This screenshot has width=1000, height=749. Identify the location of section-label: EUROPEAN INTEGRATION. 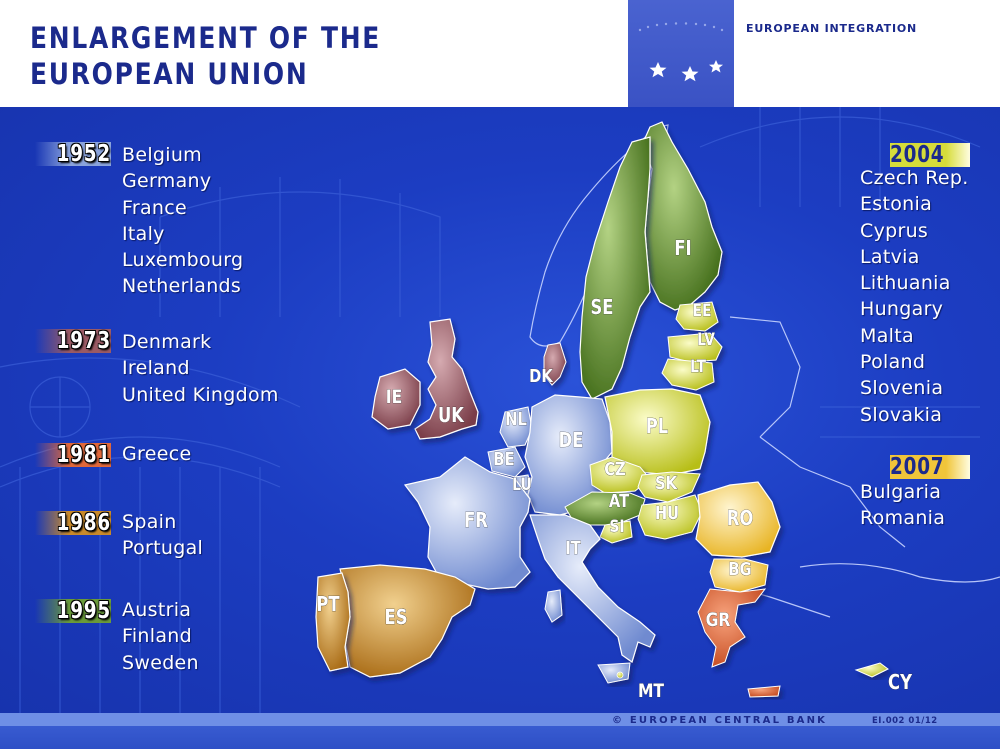
(832, 28).